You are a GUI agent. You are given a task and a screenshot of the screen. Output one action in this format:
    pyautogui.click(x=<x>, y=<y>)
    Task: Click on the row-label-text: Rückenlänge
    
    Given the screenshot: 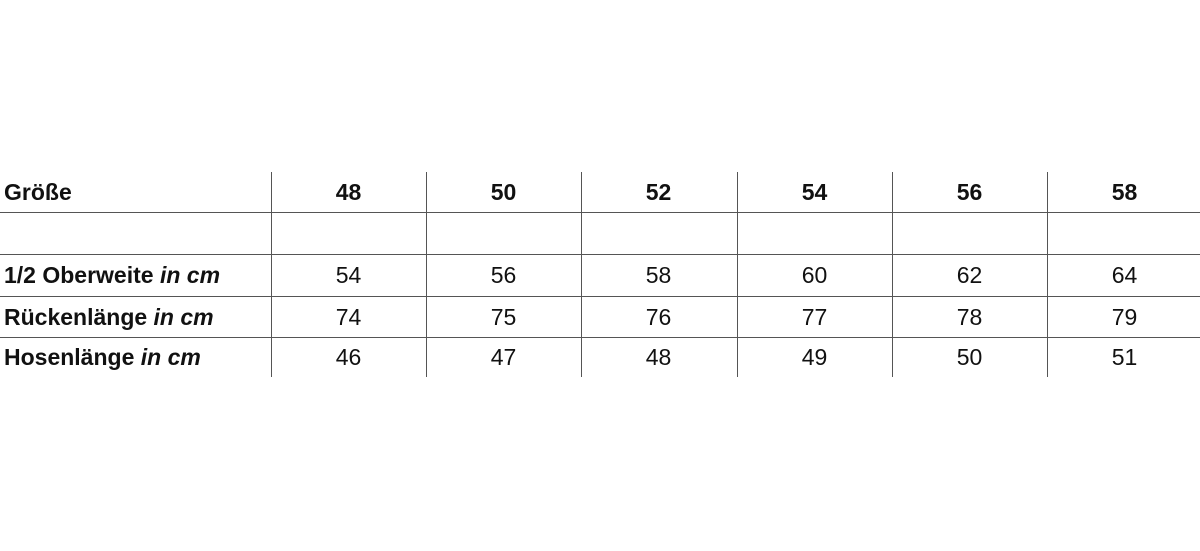 What is the action you would take?
    pyautogui.click(x=76, y=317)
    